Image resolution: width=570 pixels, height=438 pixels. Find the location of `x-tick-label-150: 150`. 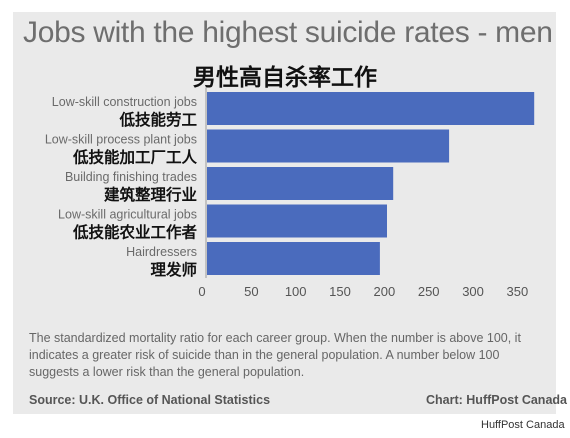

x-tick-label-150: 150 is located at coordinates (340, 291).